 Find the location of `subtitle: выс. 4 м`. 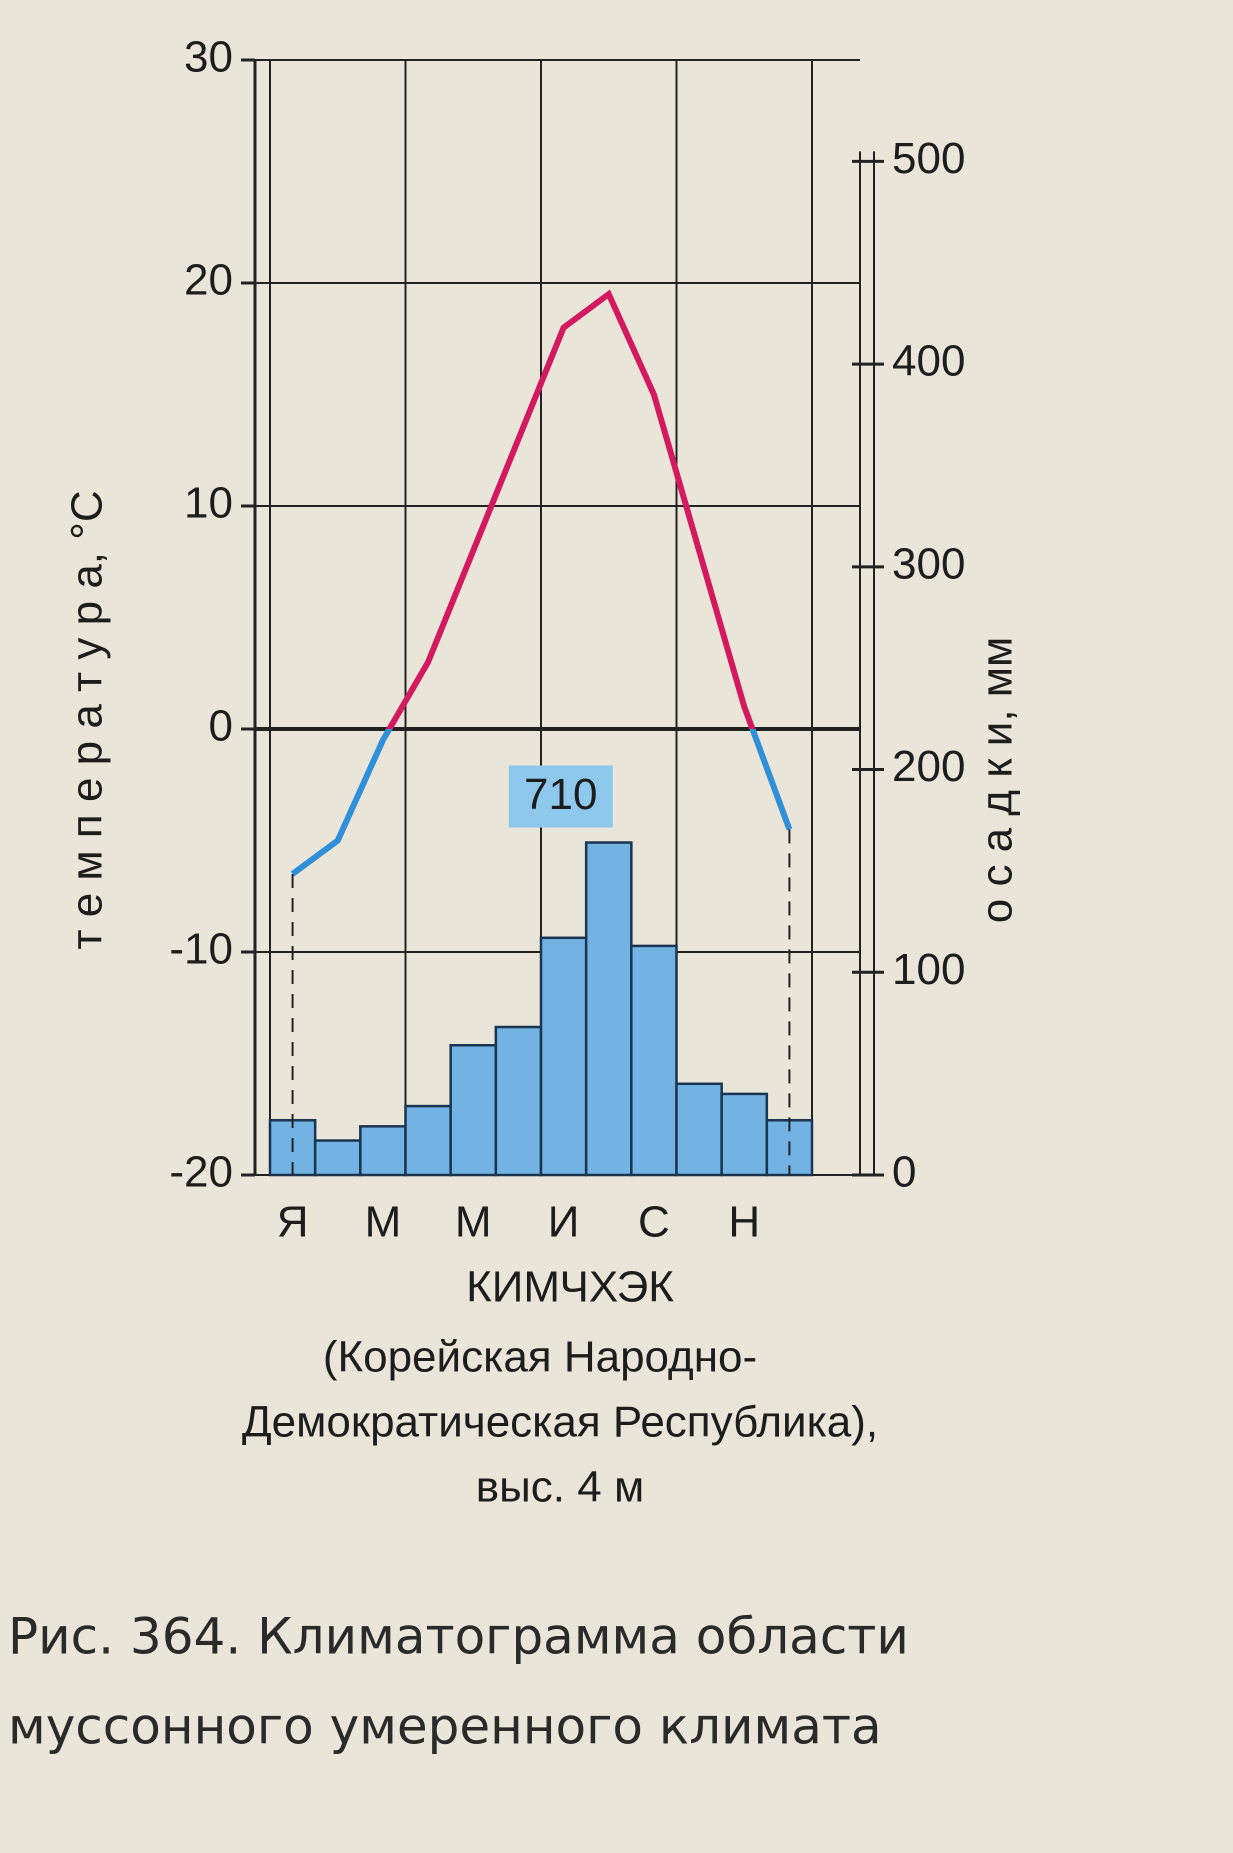

subtitle: выс. 4 м is located at coordinates (560, 1487).